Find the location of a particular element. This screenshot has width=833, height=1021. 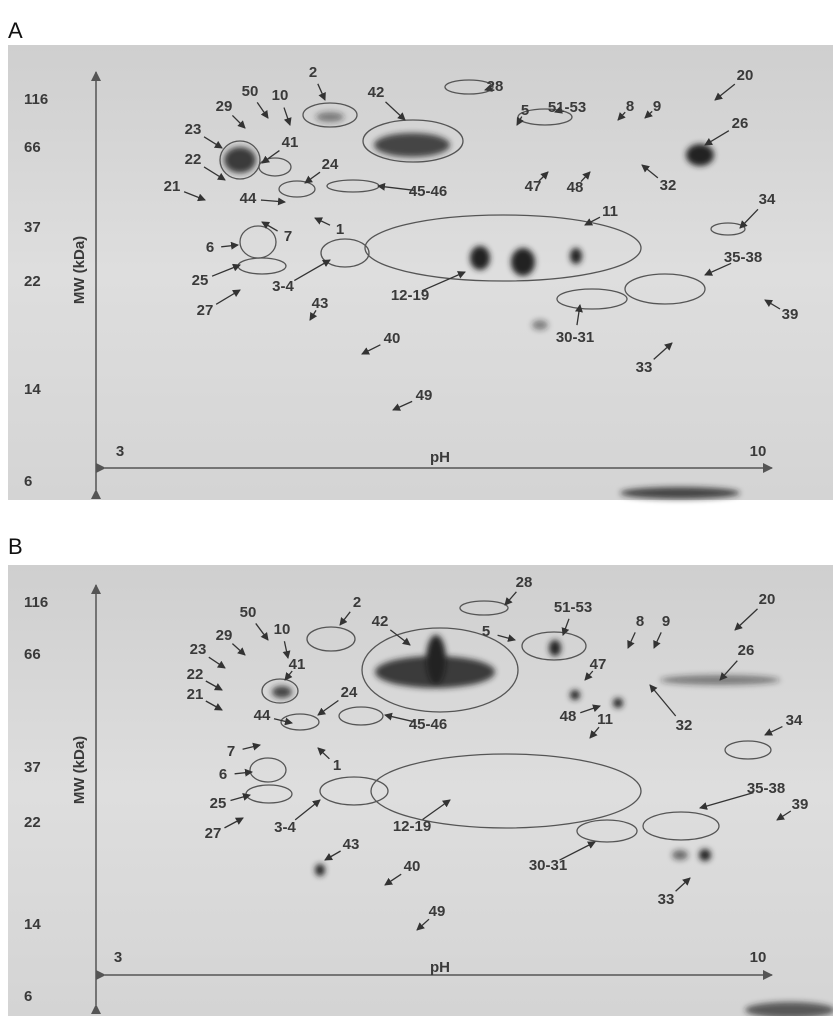

mw-tick-label: 116 is located at coordinates (36, 99).